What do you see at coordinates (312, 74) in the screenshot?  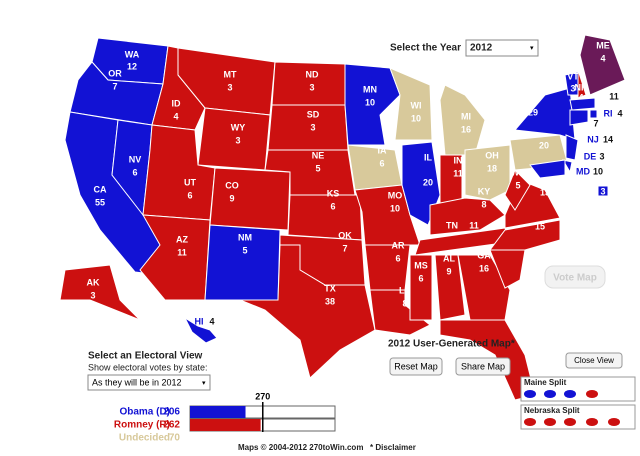 I see `state-abbr: ND` at bounding box center [312, 74].